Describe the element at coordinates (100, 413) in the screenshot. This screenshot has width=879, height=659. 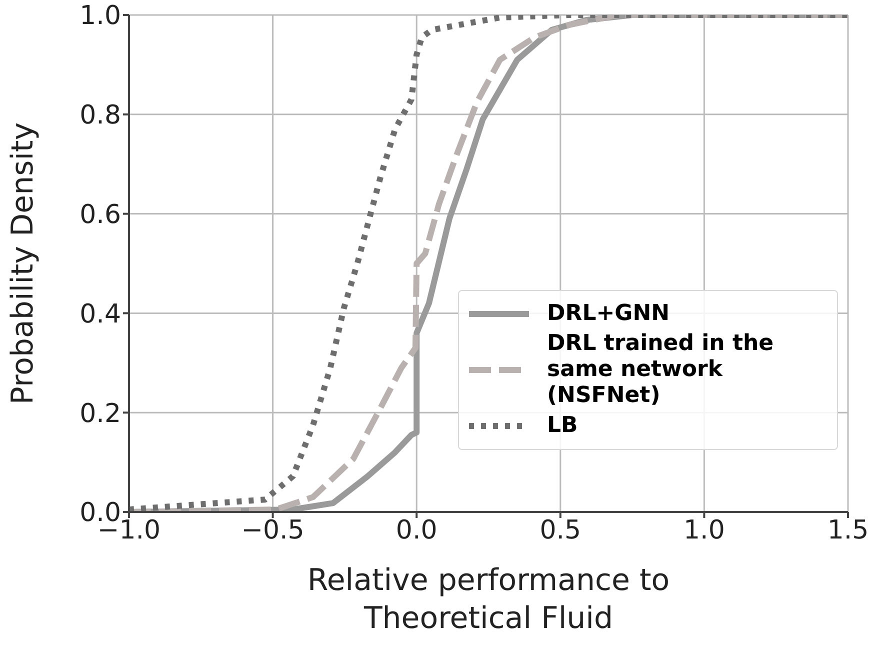
I see `y-tick-label: 0.2` at that location.